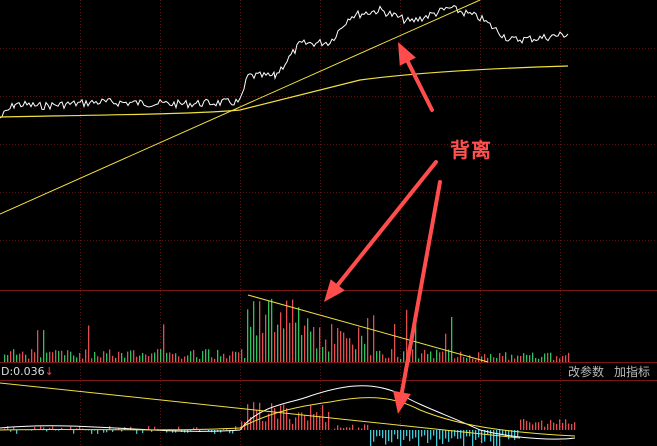 The image size is (657, 446). Describe the element at coordinates (632, 372) in the screenshot. I see `add-indicator-button: 加指标` at that location.